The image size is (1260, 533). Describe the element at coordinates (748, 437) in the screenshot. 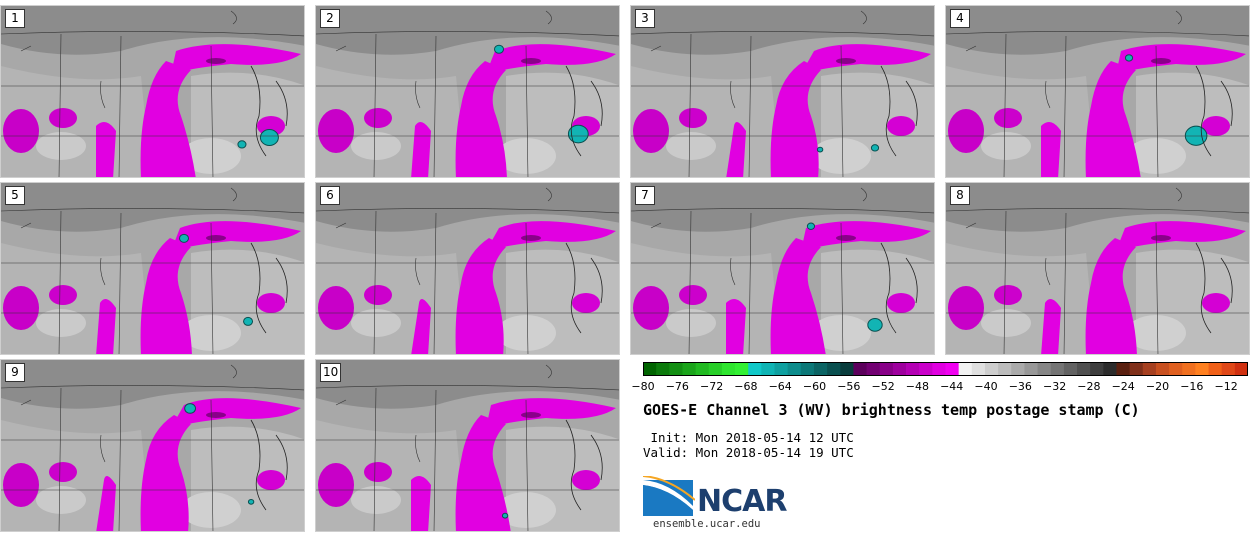

I see `init-time: Init: Mon 2018-05-14 12 UTC` at that location.